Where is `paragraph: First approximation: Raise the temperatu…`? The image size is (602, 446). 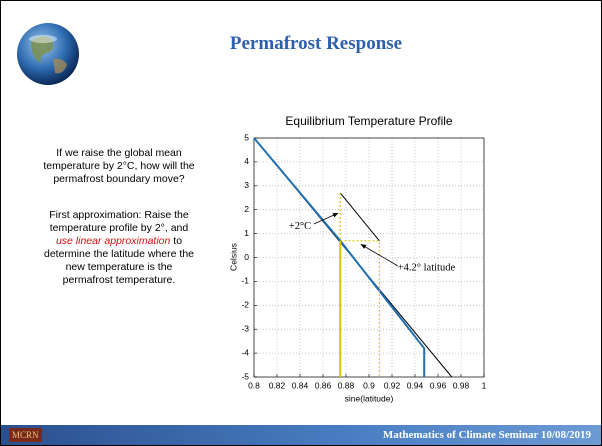 paragraph: First approximation: Raise the temperatu… is located at coordinates (119, 248).